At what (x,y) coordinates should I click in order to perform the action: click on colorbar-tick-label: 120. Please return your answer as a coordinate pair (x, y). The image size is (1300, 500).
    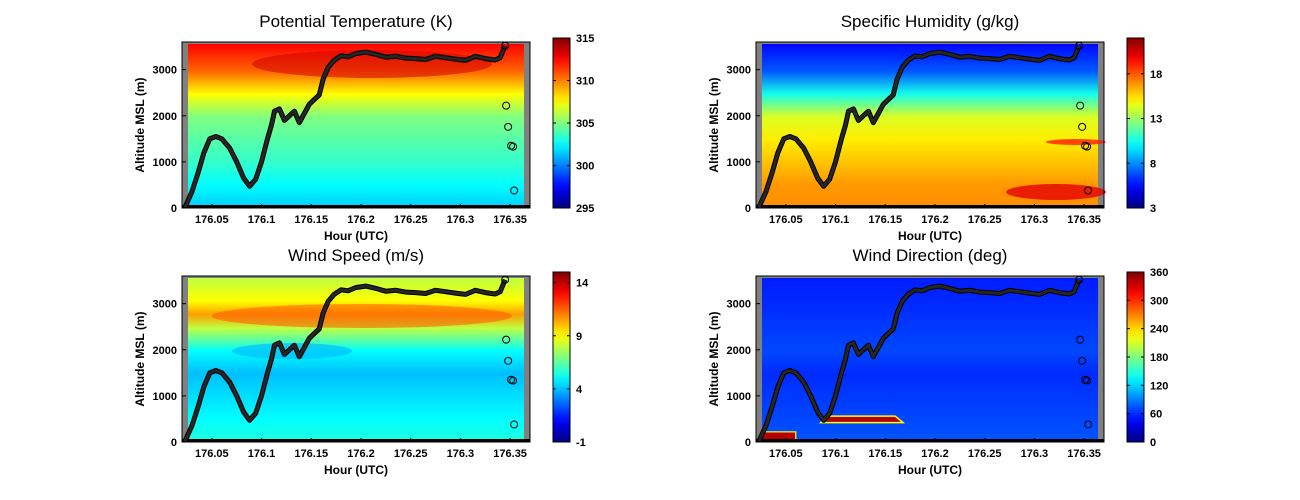
    Looking at the image, I should click on (1159, 386).